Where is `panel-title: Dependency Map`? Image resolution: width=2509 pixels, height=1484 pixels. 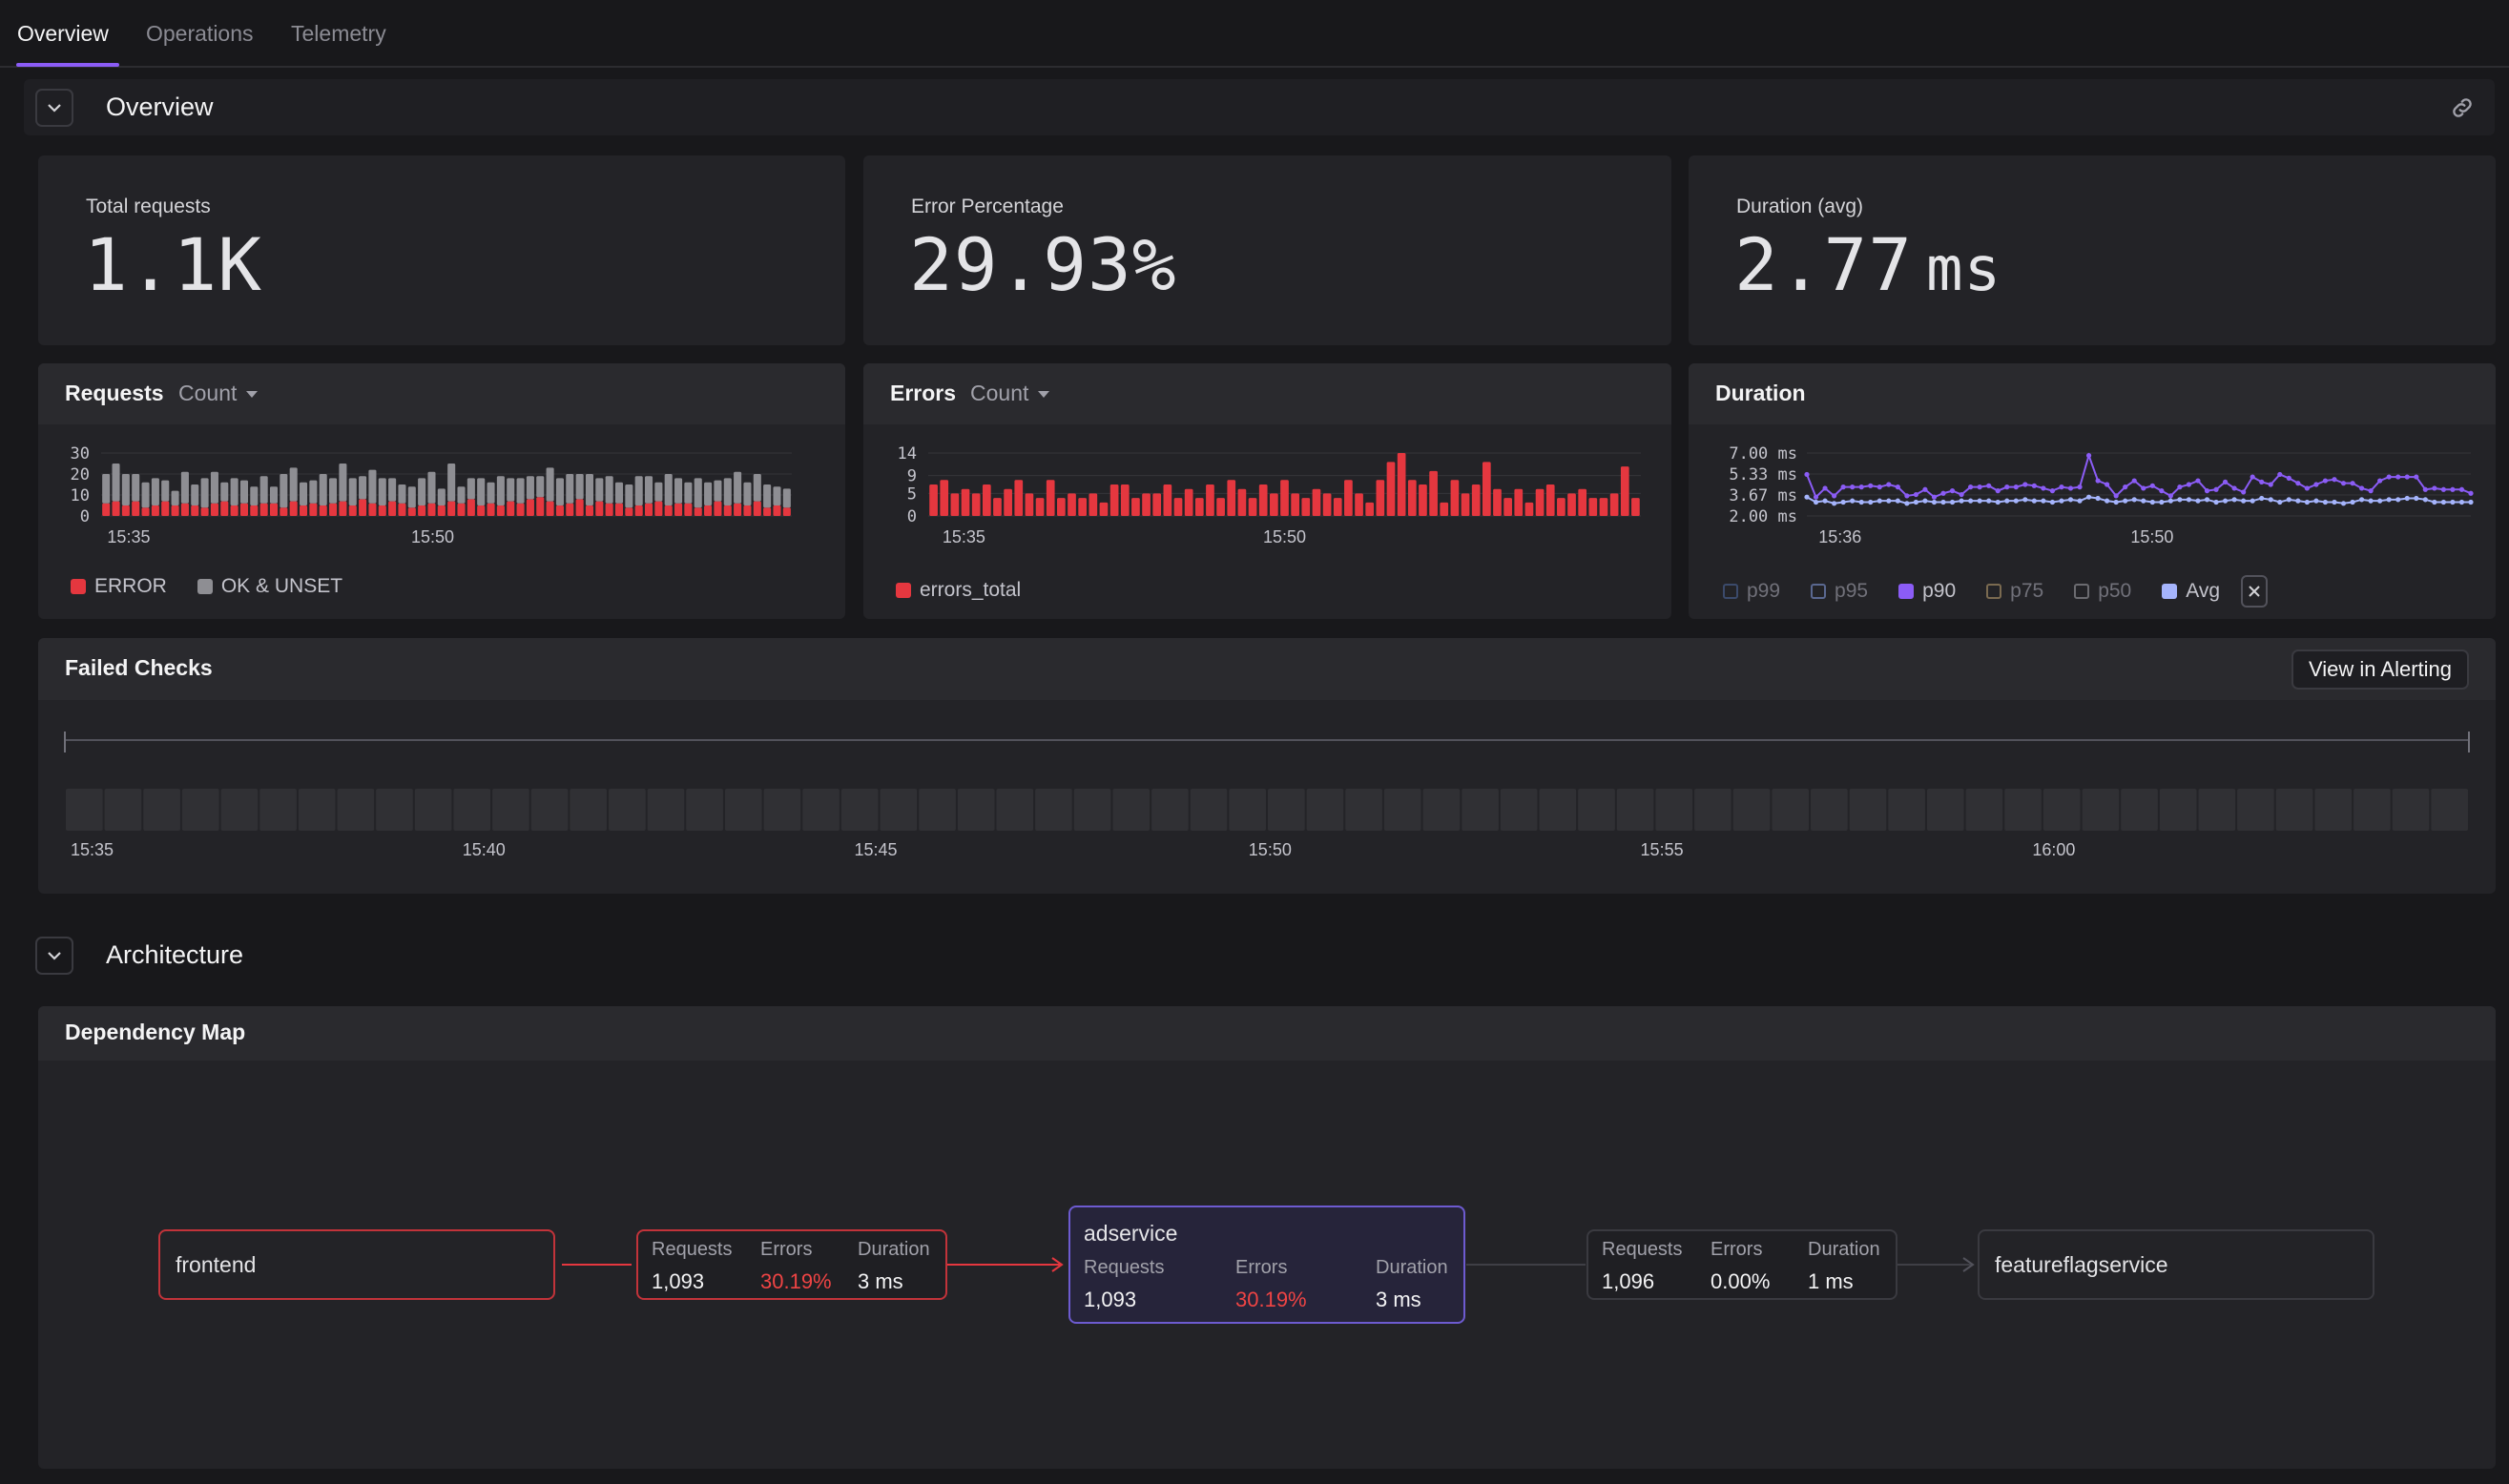 panel-title: Dependency Map is located at coordinates (155, 1032).